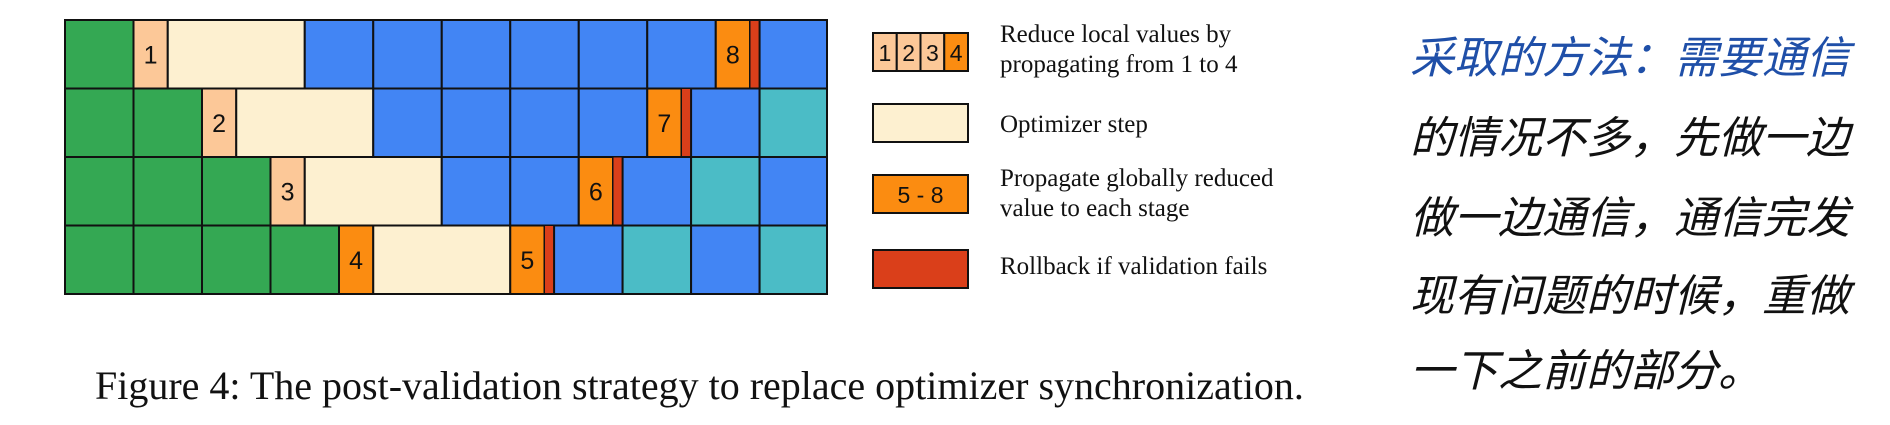 The width and height of the screenshot is (1890, 425). What do you see at coordinates (932, 53) in the screenshot?
I see `legend-reduce-cell-label: 3` at bounding box center [932, 53].